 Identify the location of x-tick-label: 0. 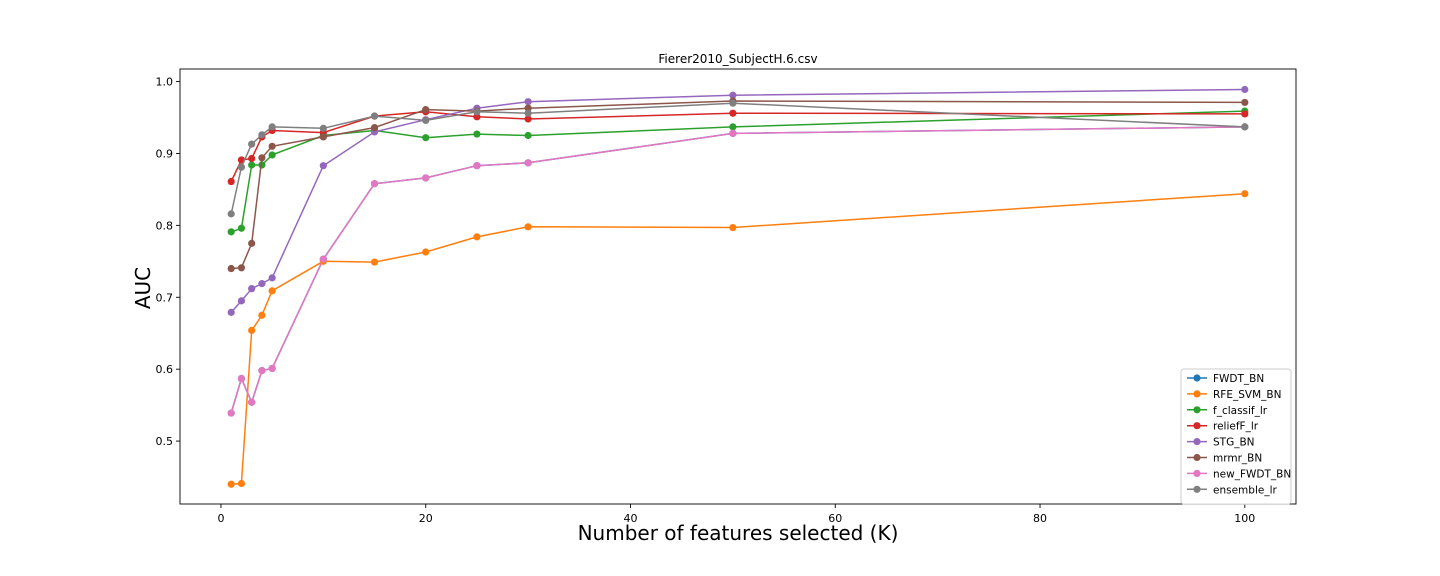
(220, 518).